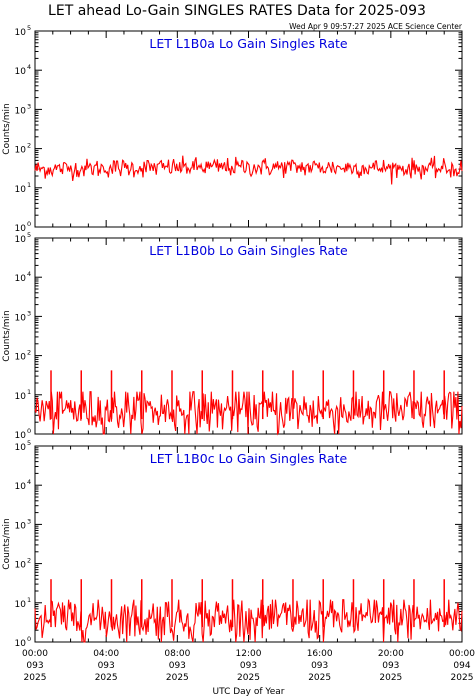  Describe the element at coordinates (248, 250) in the screenshot. I see `panel-title: LET L1B0b Lo Gain Singles Rate` at that location.